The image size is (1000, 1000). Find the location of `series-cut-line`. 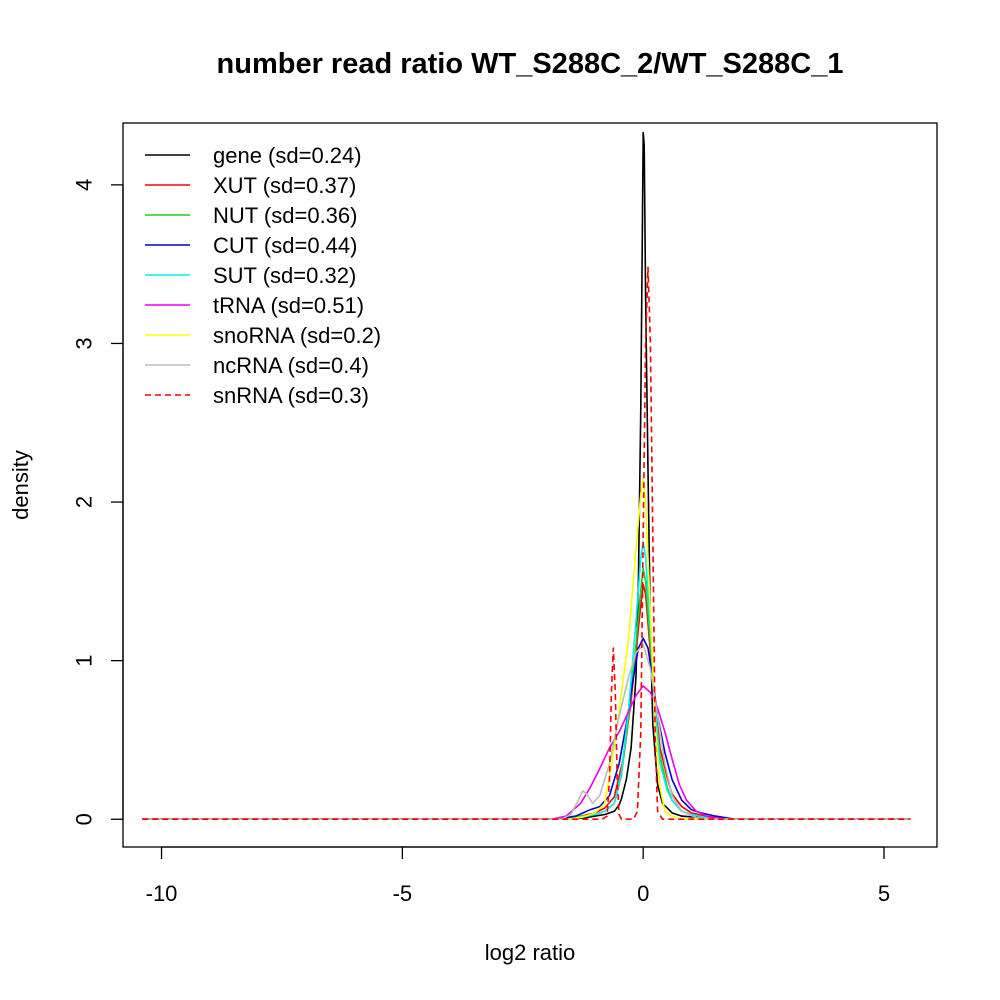

series-cut-line is located at coordinates (526, 728).